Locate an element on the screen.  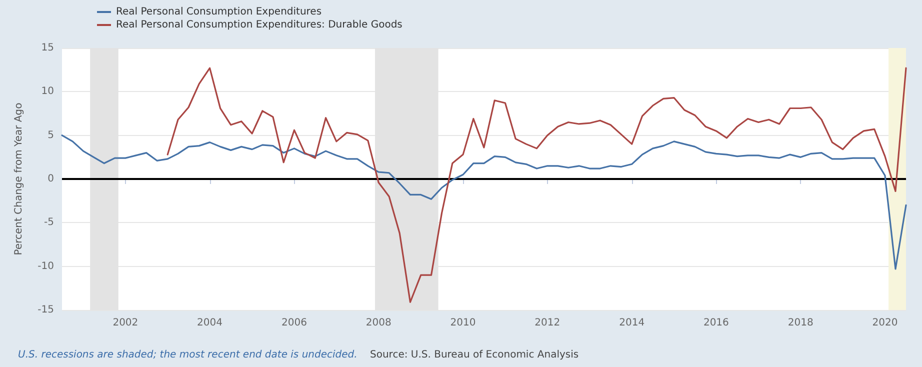
y-tick-label: 0 is located at coordinates (51, 179).